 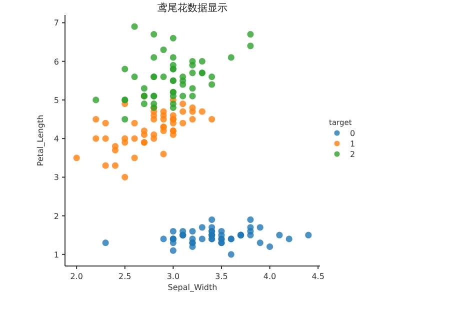 What do you see at coordinates (40, 140) in the screenshot?
I see `y-axis-title: Petal_Length` at bounding box center [40, 140].